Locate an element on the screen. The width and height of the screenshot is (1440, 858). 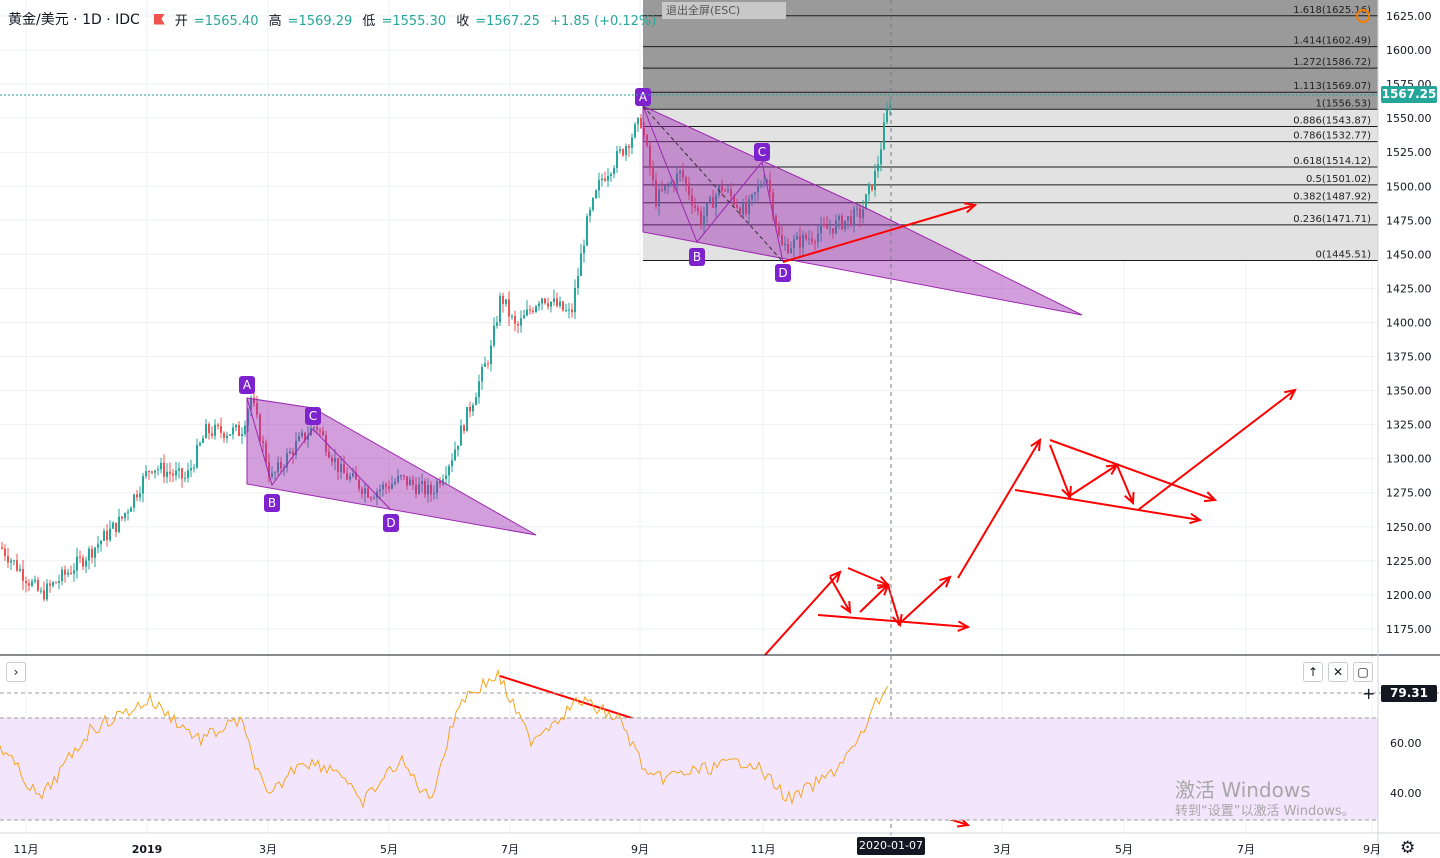
close-label: 收 is located at coordinates (463, 21).